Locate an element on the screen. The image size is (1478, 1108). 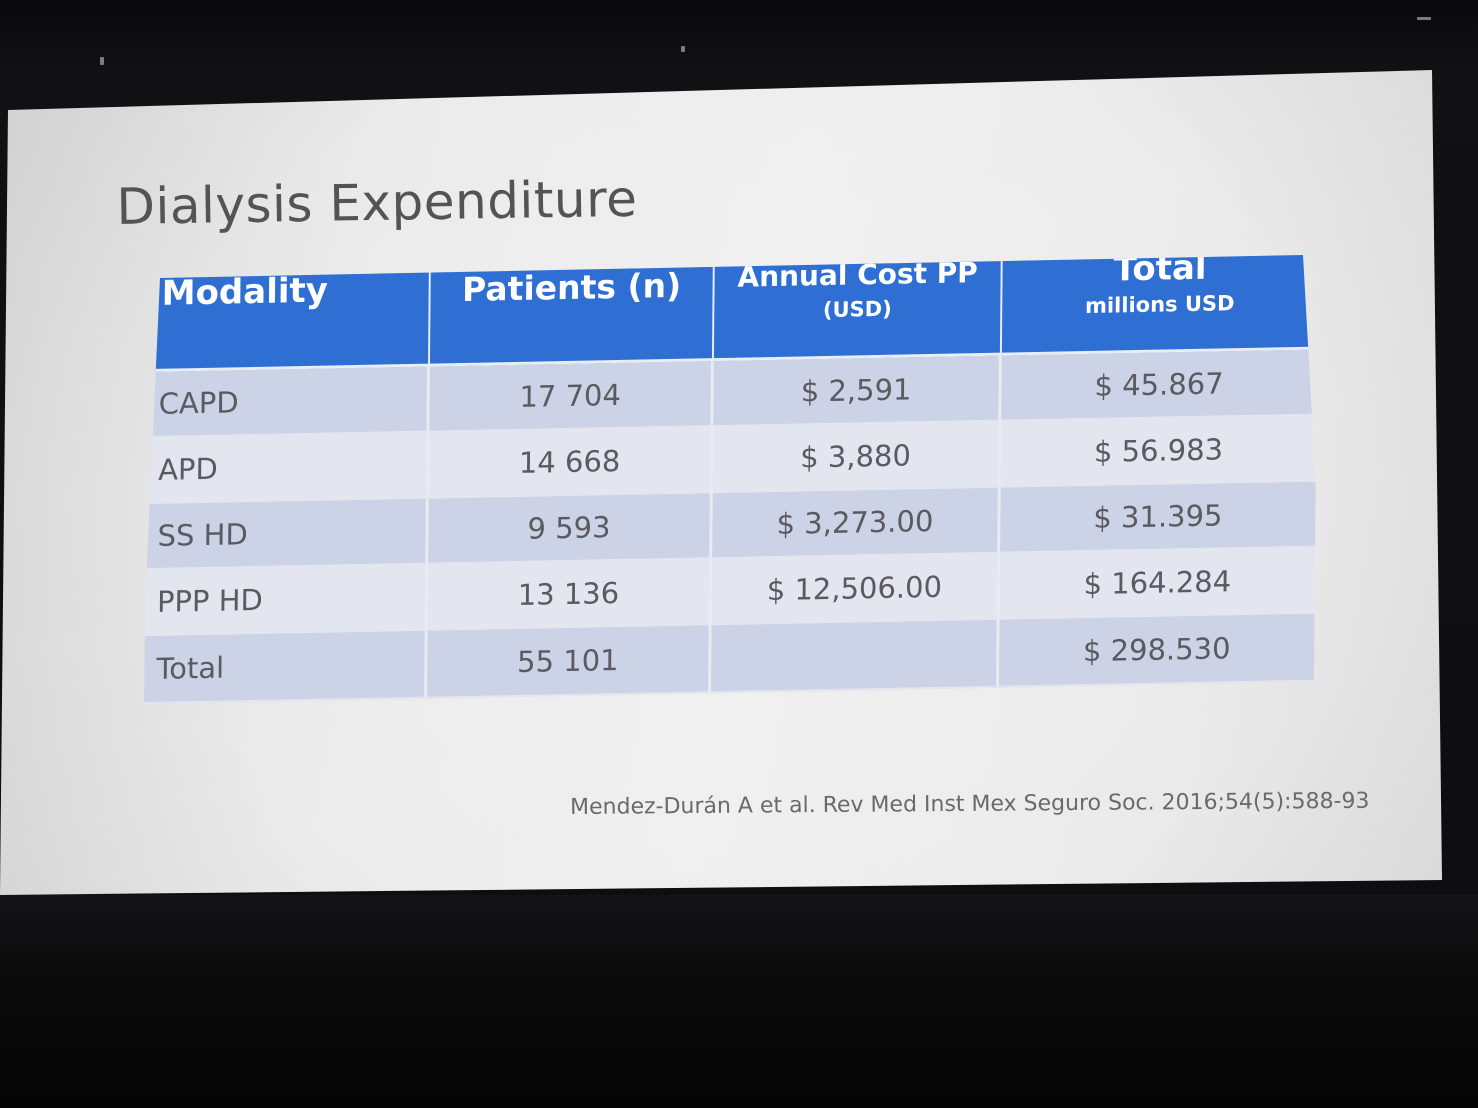
cell-modality: Total is located at coordinates (286, 667).